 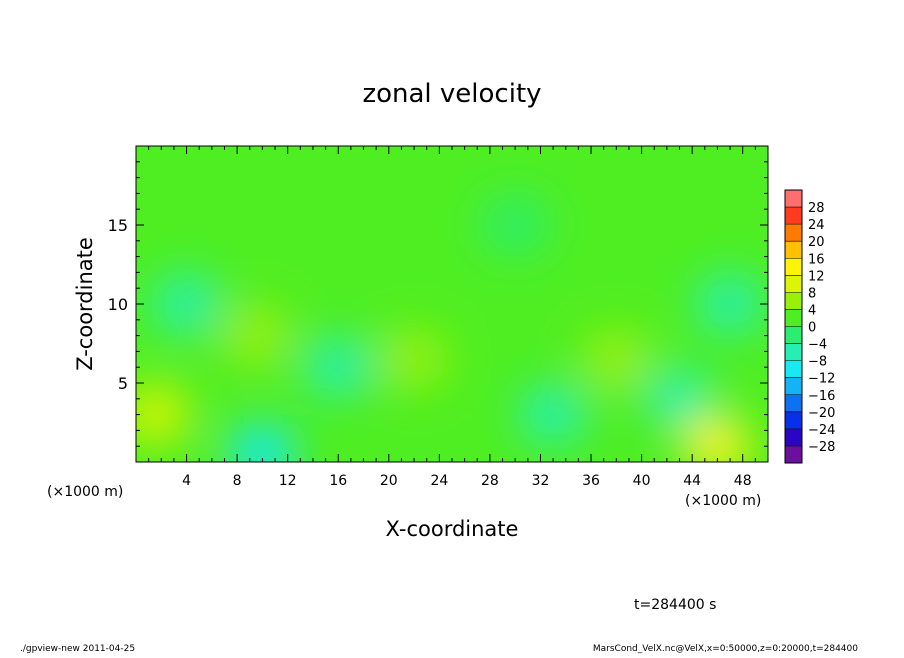 I want to click on chart-title: zonal velocity, so click(x=451, y=94).